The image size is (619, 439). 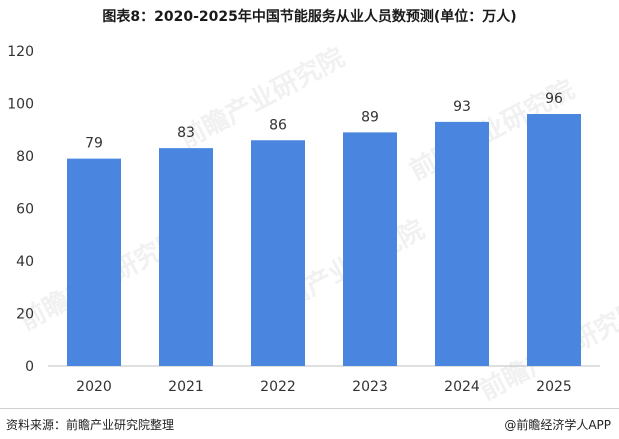 What do you see at coordinates (20, 52) in the screenshot?
I see `y-tick-label: 120` at bounding box center [20, 52].